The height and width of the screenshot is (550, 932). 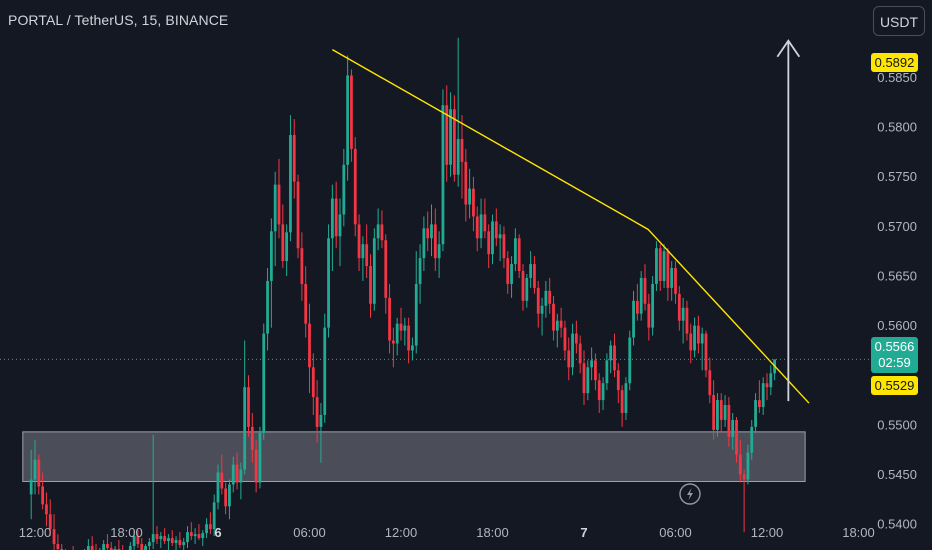 What do you see at coordinates (894, 355) in the screenshot?
I see `current-price-tag: 0.5566 02:59` at bounding box center [894, 355].